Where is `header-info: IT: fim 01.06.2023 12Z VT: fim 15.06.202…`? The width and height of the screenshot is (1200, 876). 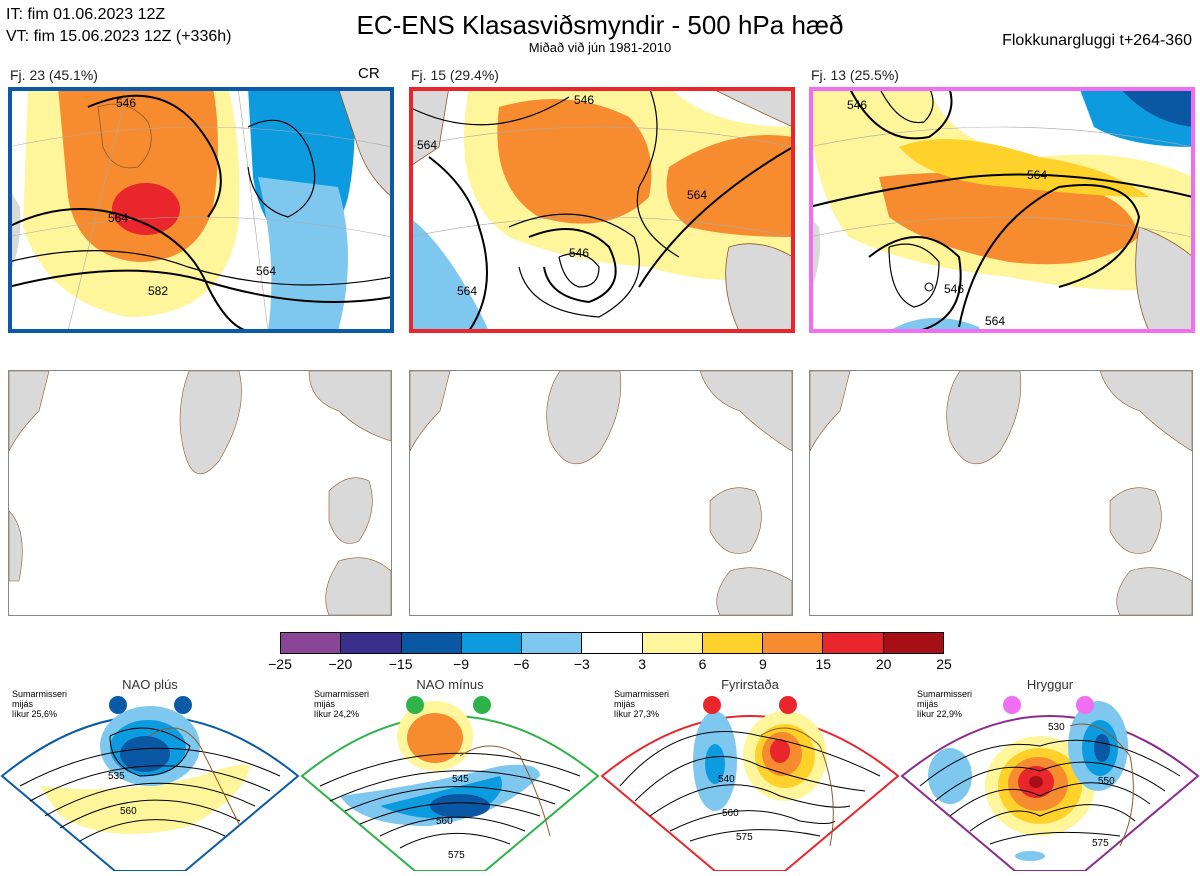
header-info: IT: fim 01.06.2023 12Z VT: fim 15.06.202… is located at coordinates (118, 26).